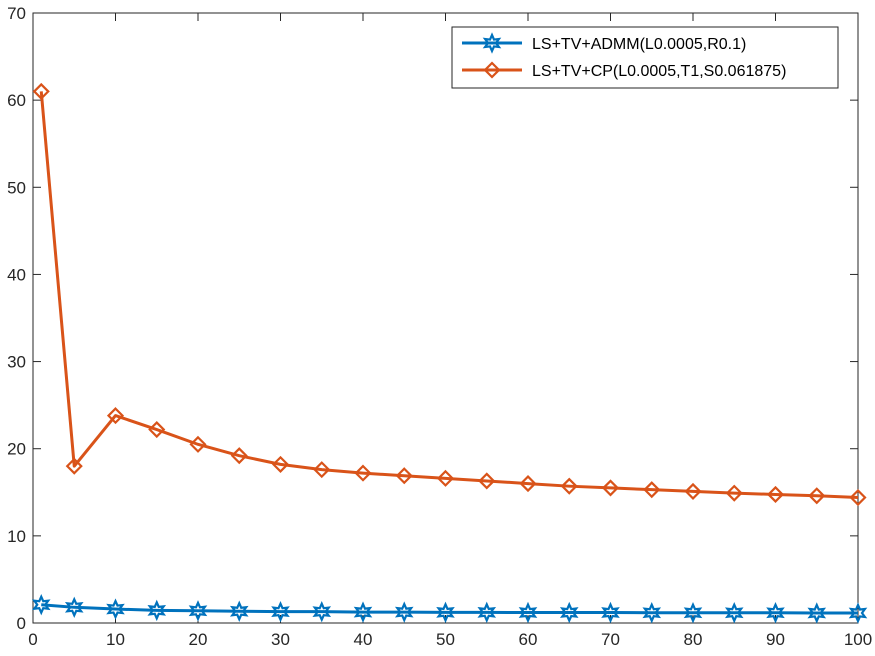  Describe the element at coordinates (775, 639) in the screenshot. I see `x-tick-label: 90` at that location.